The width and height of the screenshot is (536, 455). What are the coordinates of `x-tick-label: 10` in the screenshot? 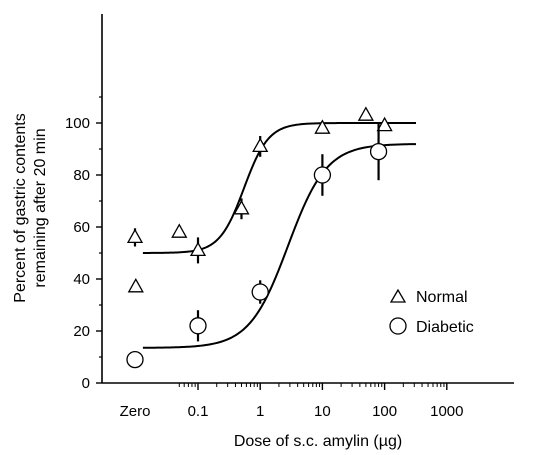 It's located at (322, 411).